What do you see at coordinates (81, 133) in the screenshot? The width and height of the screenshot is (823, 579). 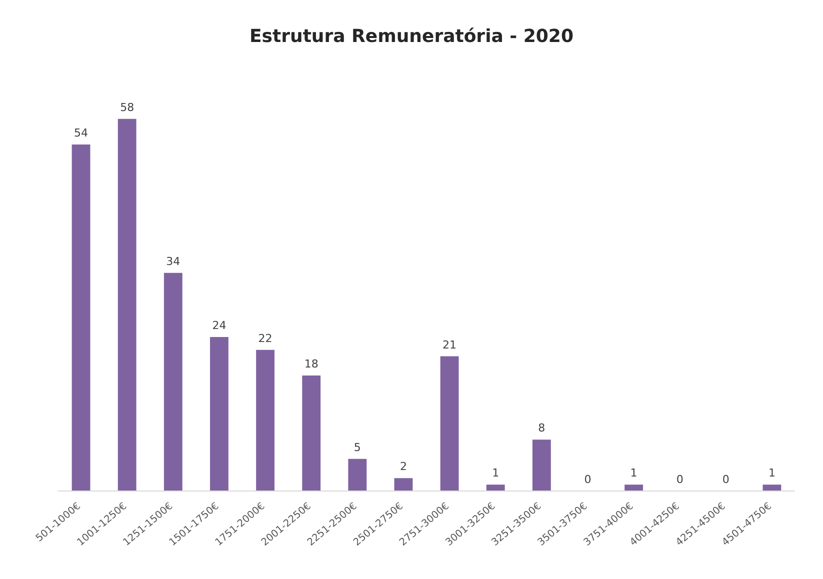 I see `data-label: 54` at bounding box center [81, 133].